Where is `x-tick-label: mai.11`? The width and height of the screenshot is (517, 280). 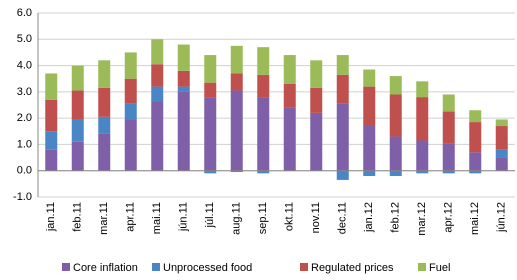
x-tick-label: mai.11 is located at coordinates (157, 218).